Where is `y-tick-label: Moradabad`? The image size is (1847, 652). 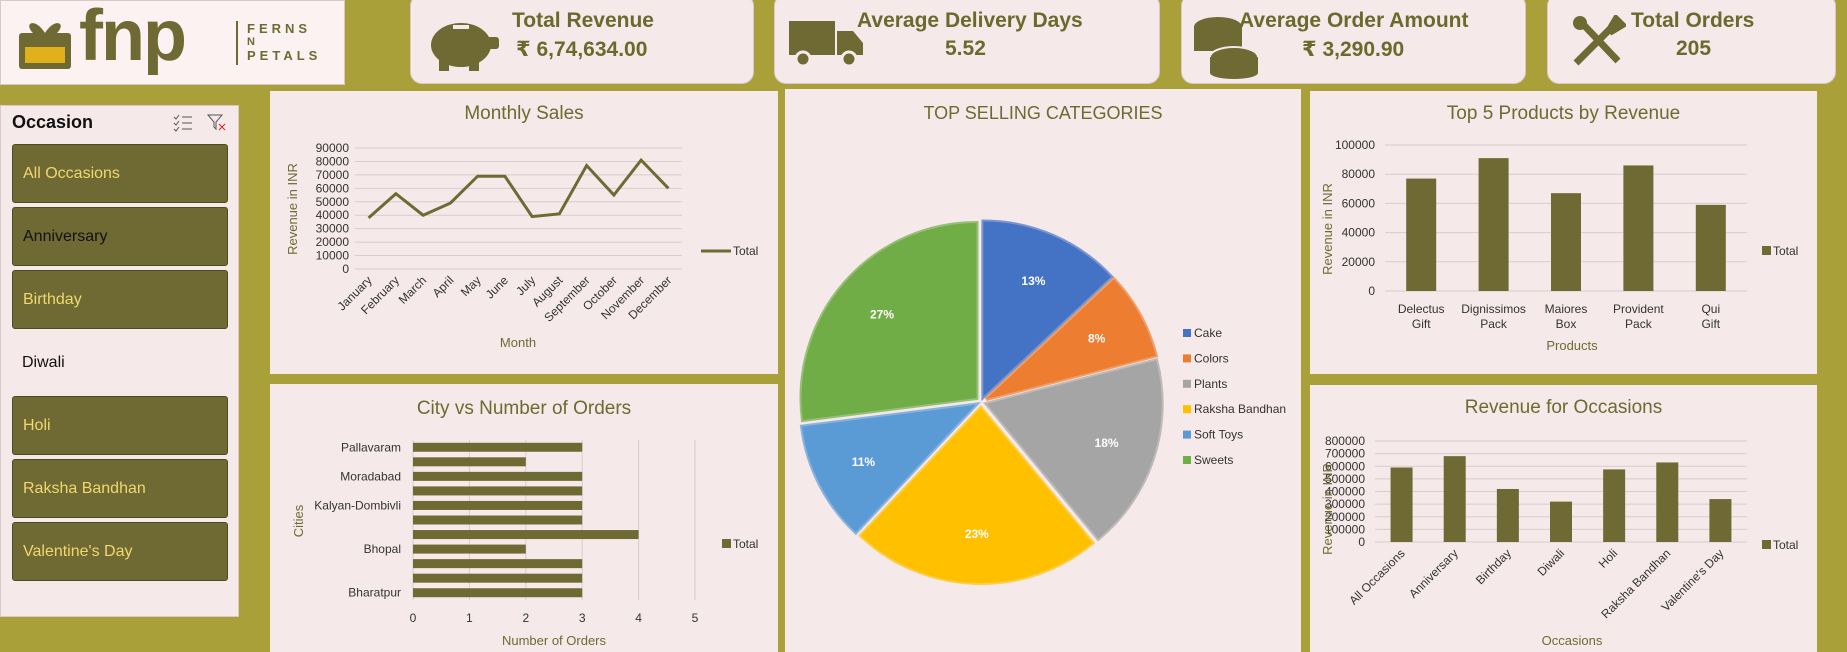 y-tick-label: Moradabad is located at coordinates (370, 476).